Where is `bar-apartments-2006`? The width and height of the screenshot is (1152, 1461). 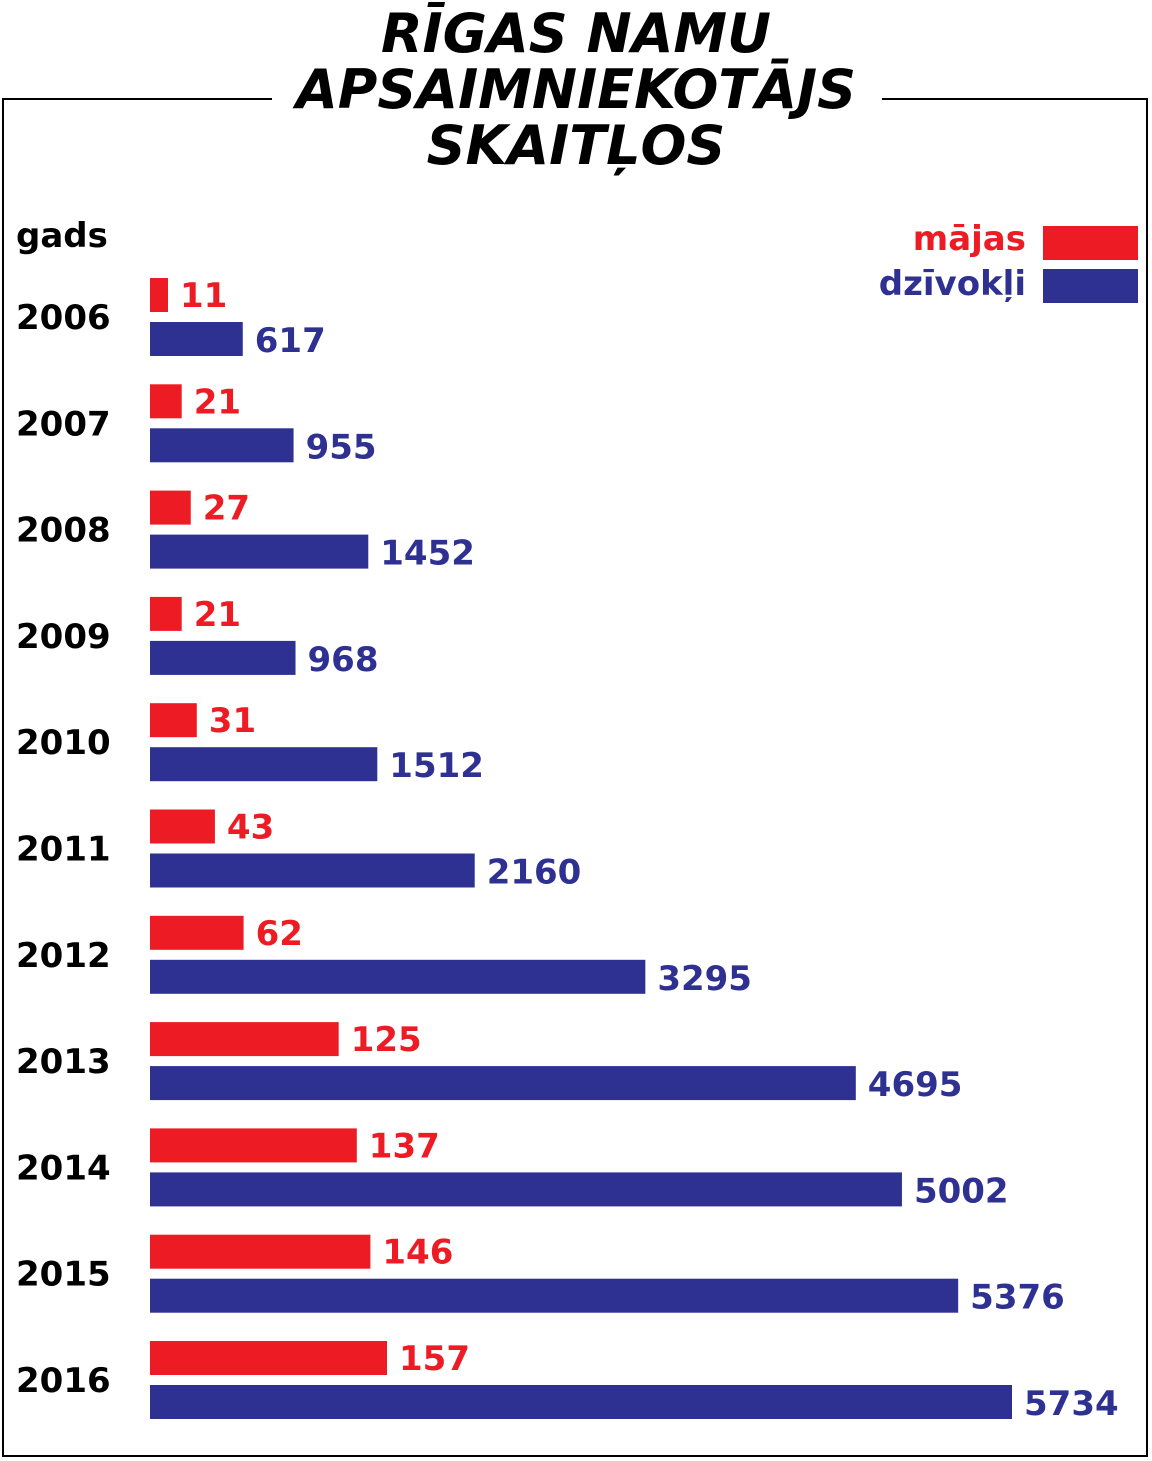 bar-apartments-2006 is located at coordinates (196, 339).